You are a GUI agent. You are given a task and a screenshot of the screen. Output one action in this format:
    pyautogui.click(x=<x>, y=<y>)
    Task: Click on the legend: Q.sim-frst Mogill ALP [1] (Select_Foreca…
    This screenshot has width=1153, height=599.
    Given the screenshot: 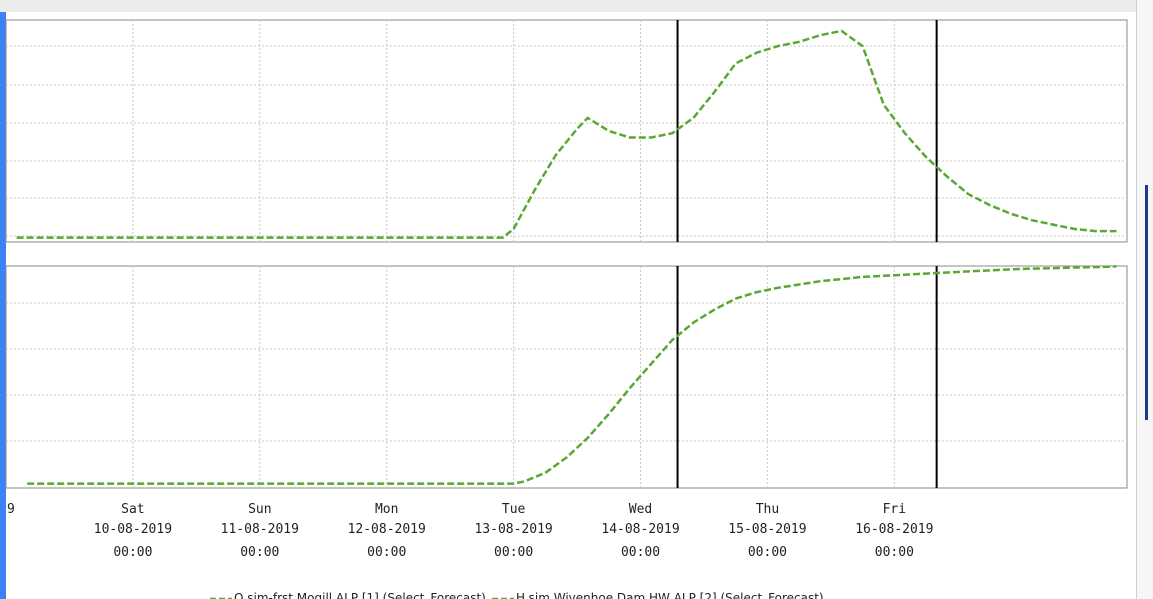 What is the action you would take?
    pyautogui.click(x=517, y=595)
    